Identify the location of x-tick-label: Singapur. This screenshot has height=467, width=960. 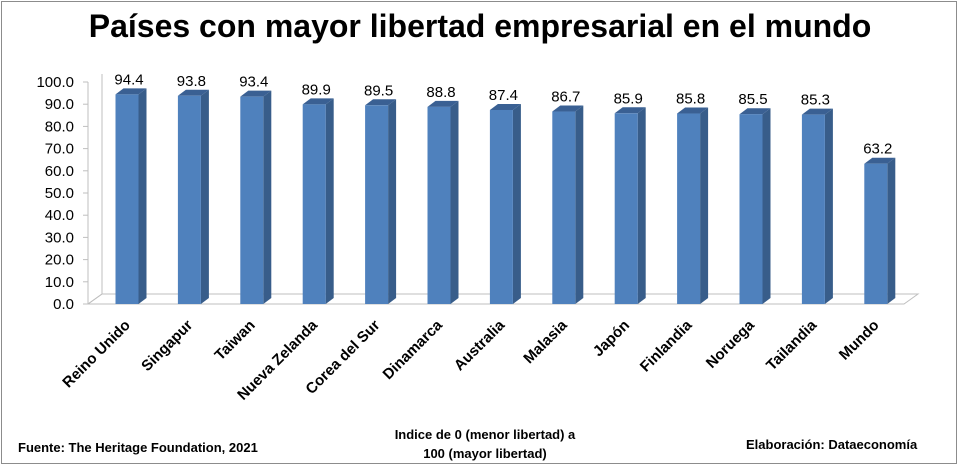
(167, 346).